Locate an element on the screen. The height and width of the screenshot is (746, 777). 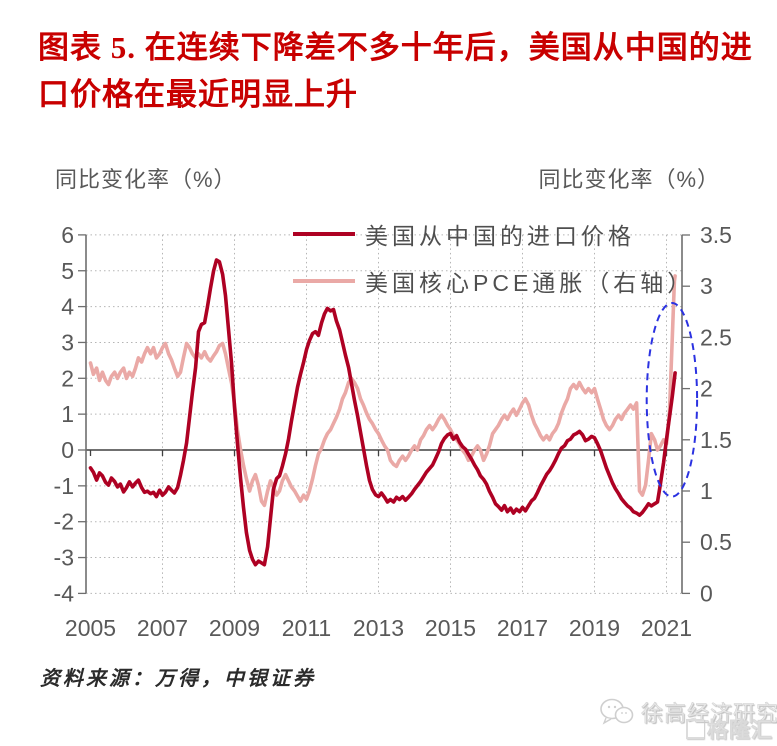
right-axis-tick-label: 1.5 is located at coordinates (716, 440).